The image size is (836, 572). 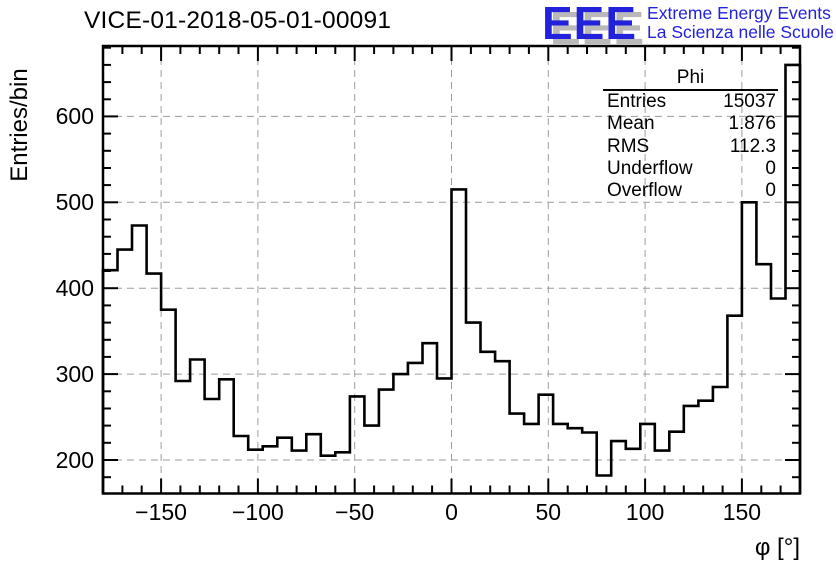 I want to click on y-tick-label: 600, so click(x=74, y=116).